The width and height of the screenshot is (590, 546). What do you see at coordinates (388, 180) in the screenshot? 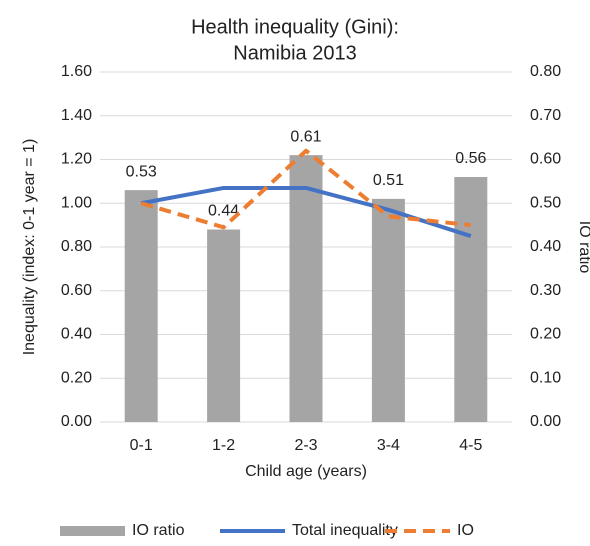
I see `data-label: 0.51` at bounding box center [388, 180].